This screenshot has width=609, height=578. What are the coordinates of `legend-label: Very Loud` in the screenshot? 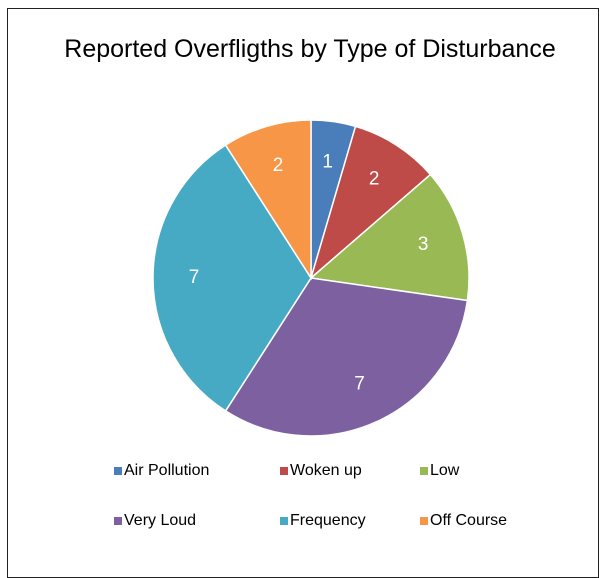 It's located at (160, 520).